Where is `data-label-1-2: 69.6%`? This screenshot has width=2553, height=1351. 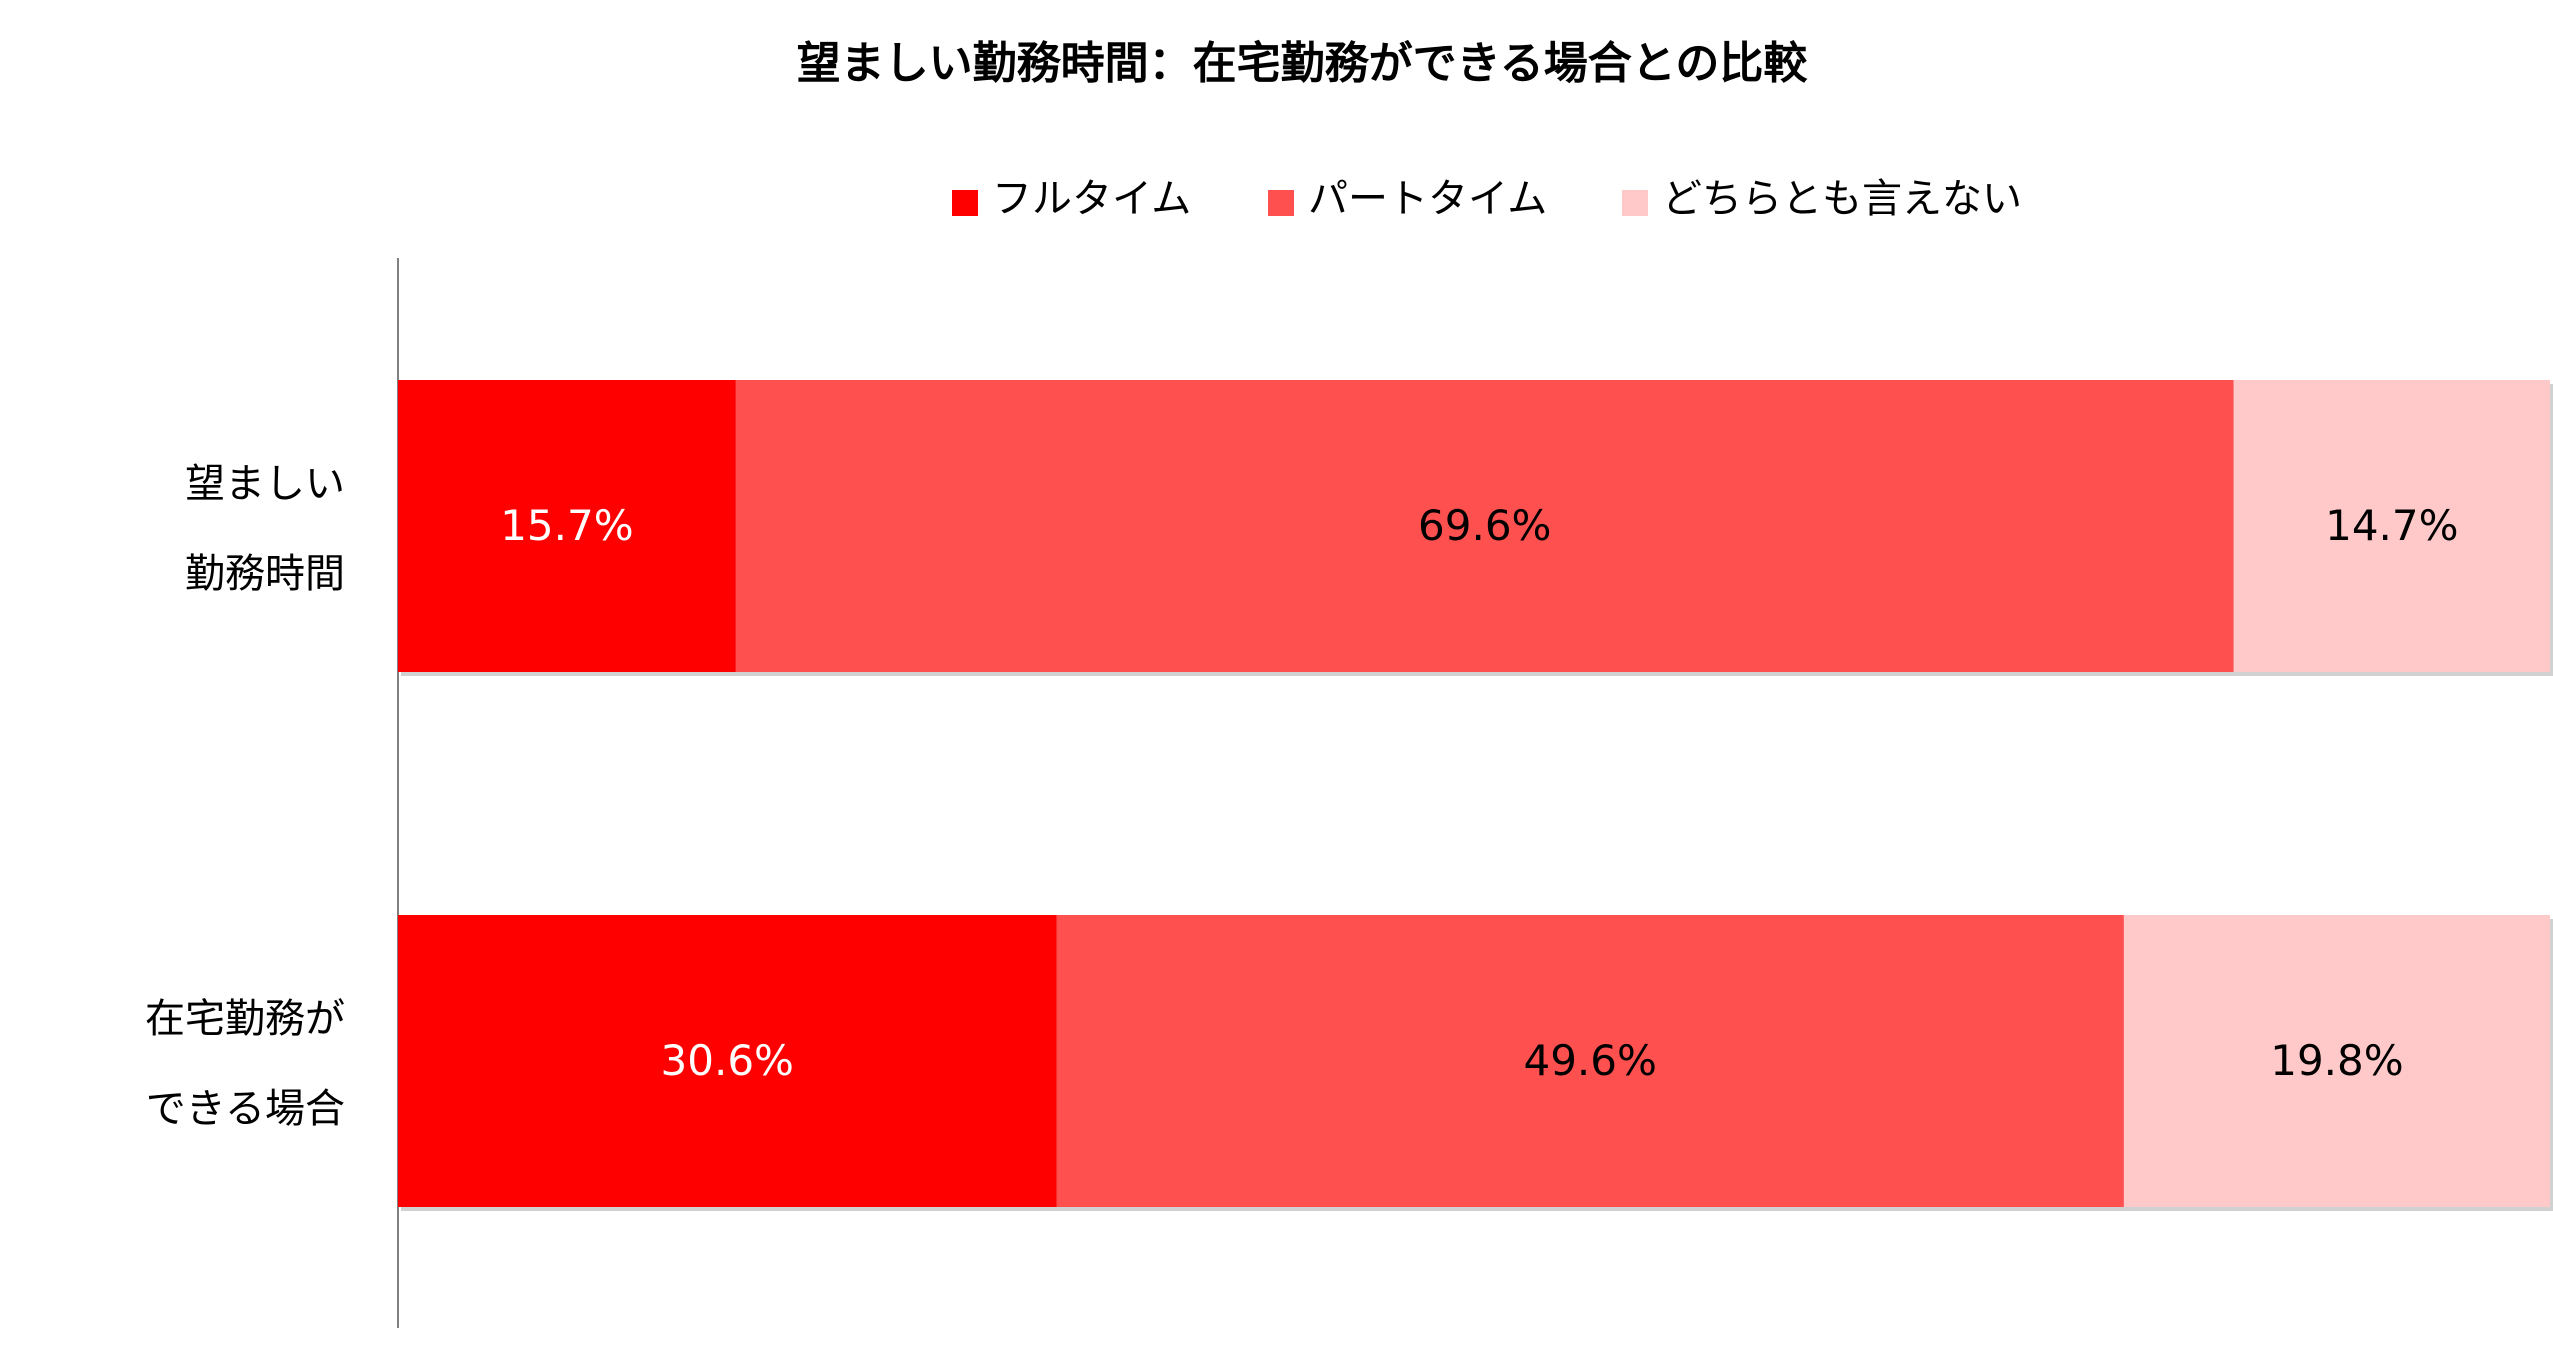
data-label-1-2: 69.6% is located at coordinates (1484, 525).